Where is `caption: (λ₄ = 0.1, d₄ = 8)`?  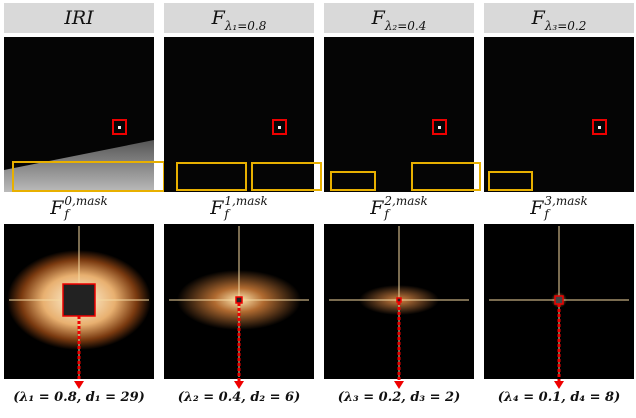 caption: (λ₄ = 0.1, d₄ = 8) is located at coordinates (557, 397).